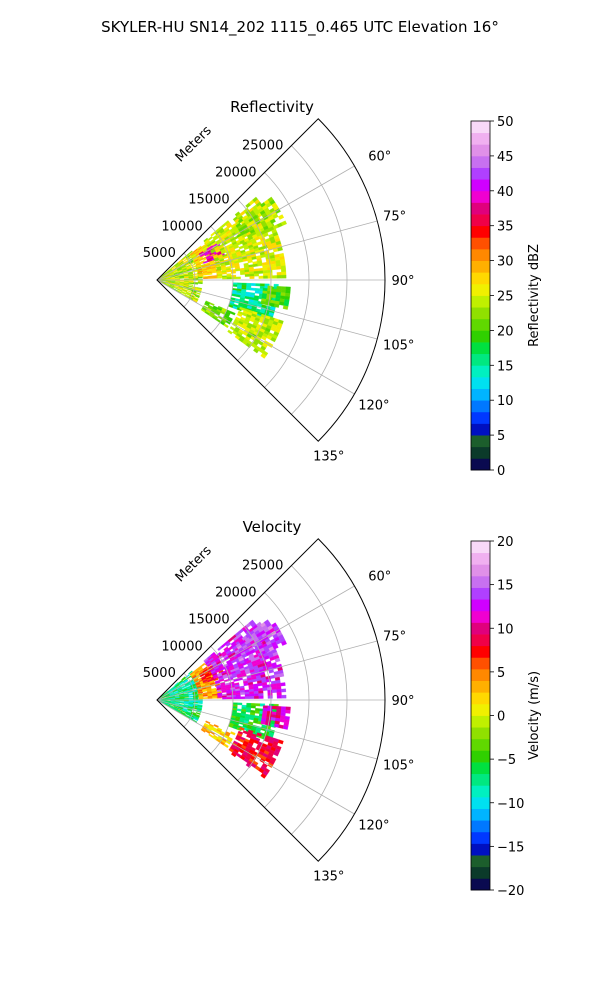 This screenshot has width=600, height=1000. What do you see at coordinates (505, 157) in the screenshot?
I see `colorbar-tick-label: 45` at bounding box center [505, 157].